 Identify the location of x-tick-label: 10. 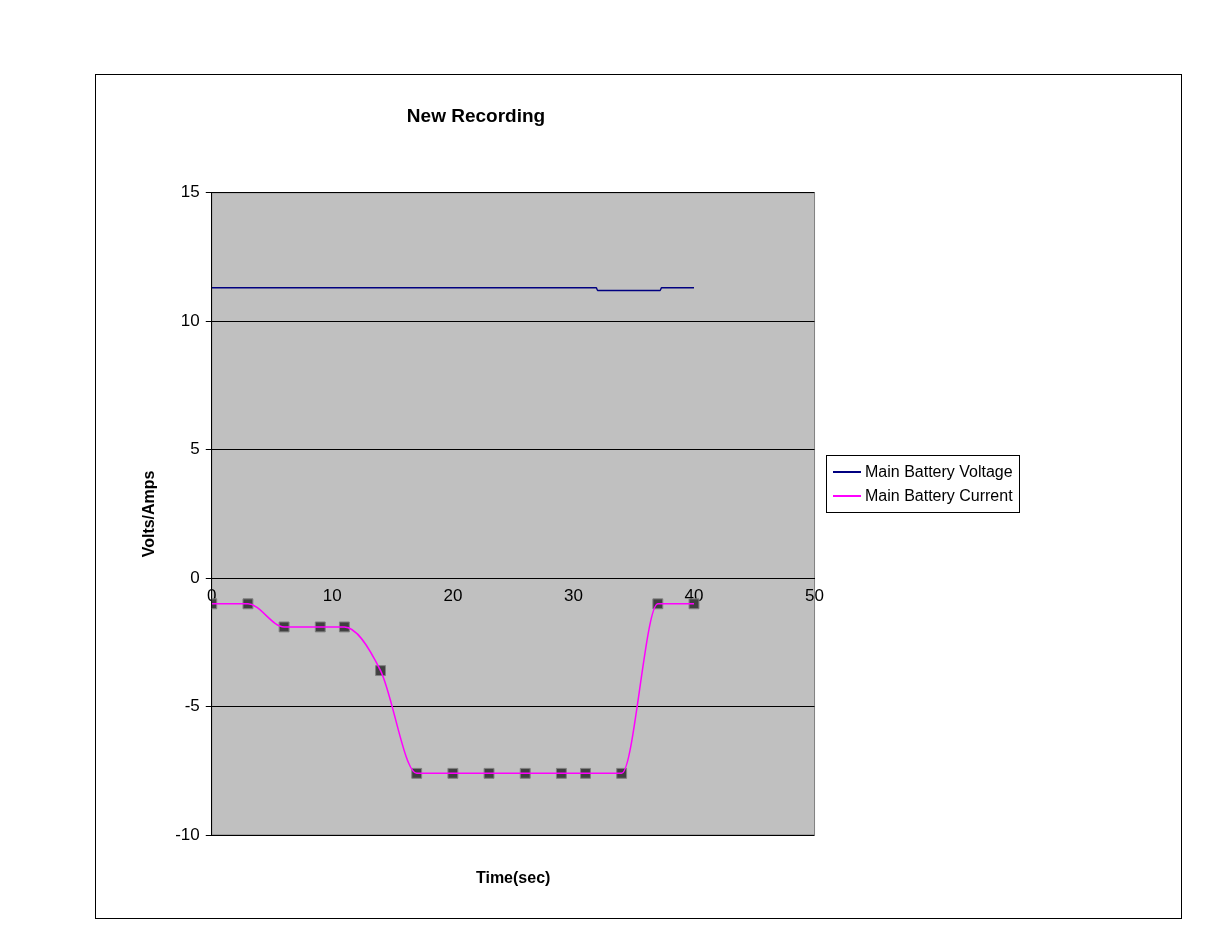
(332, 596).